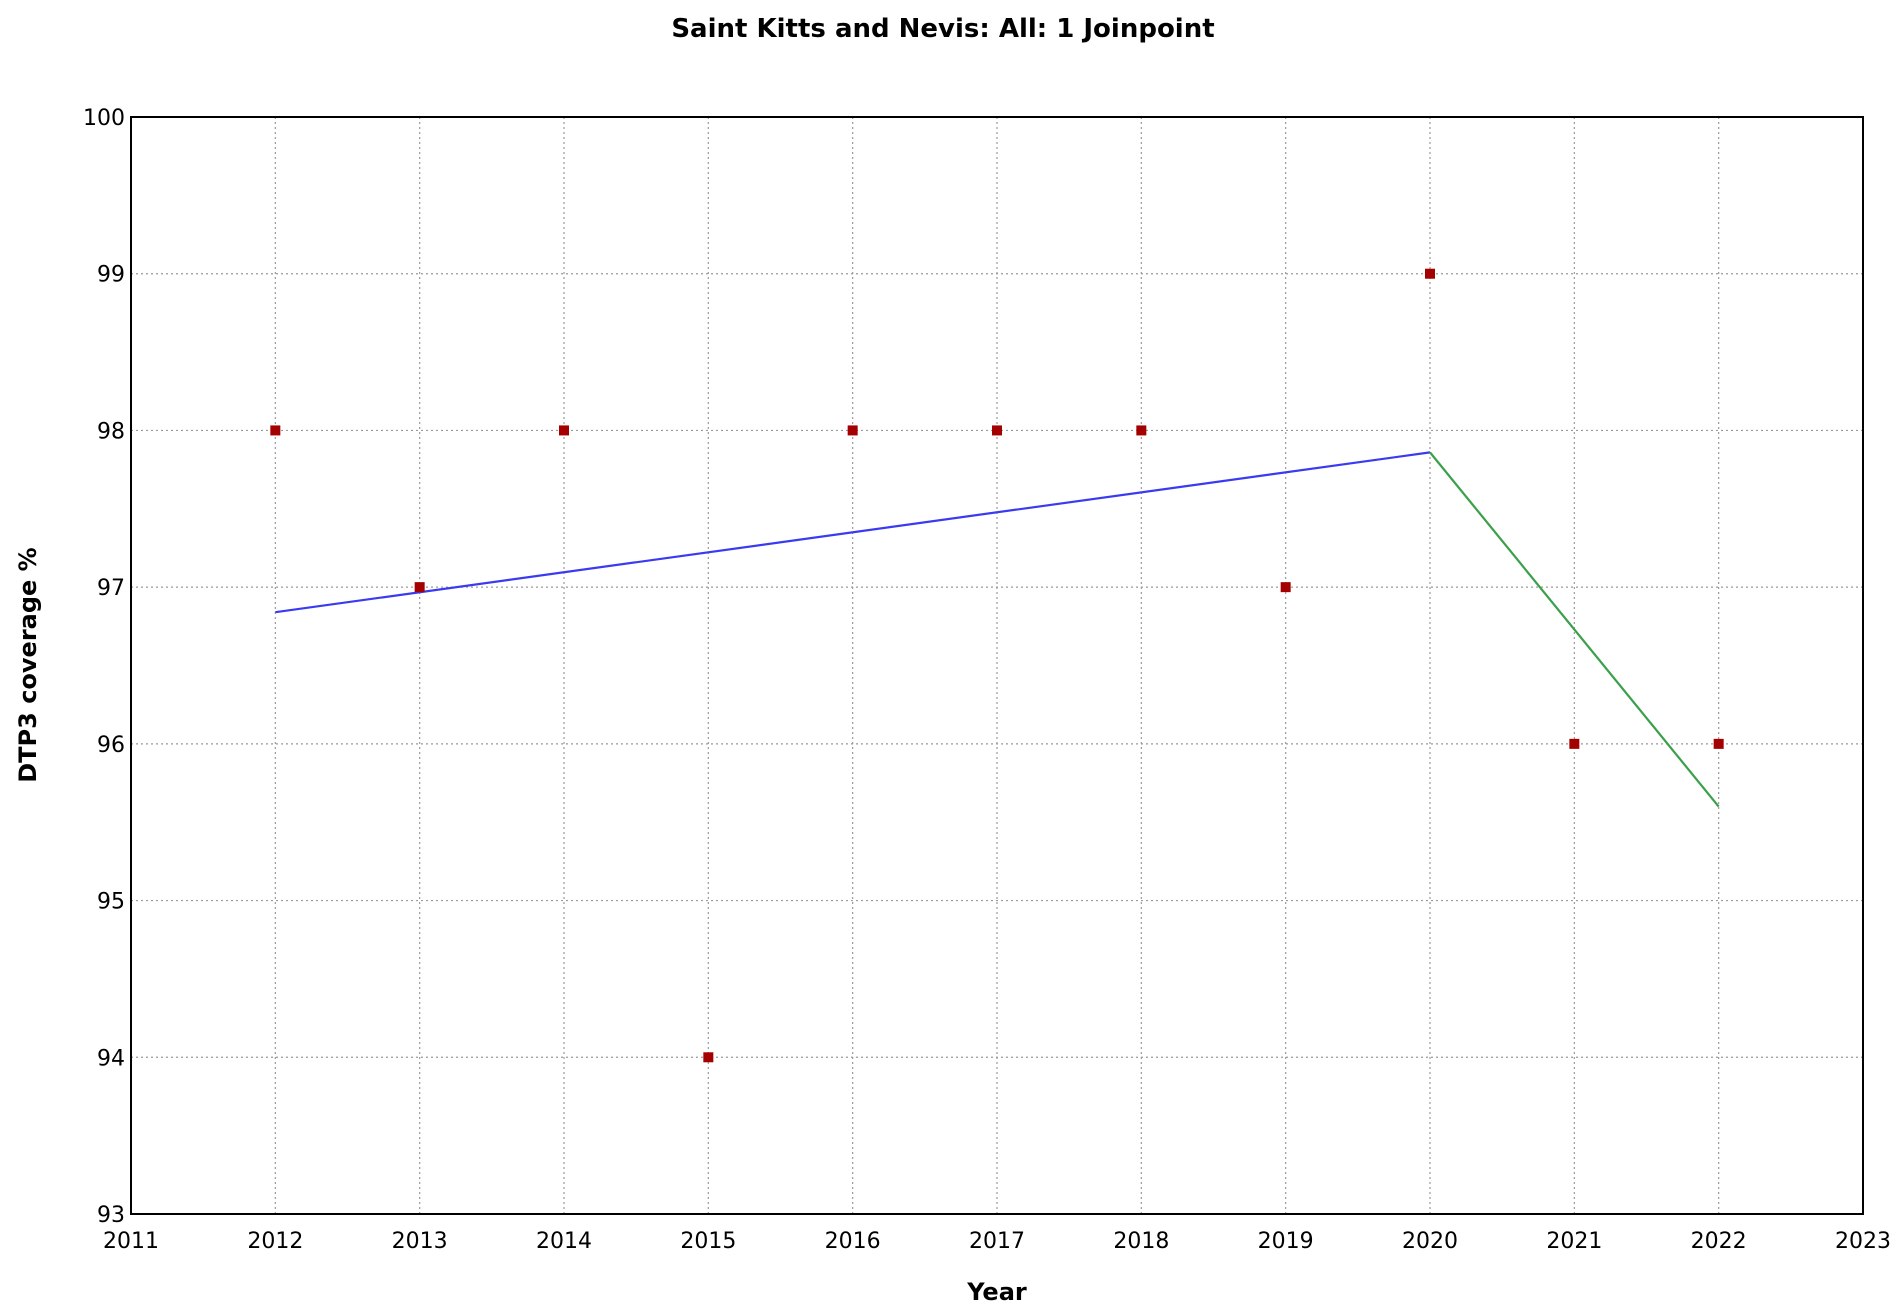 The image size is (1901, 1315). What do you see at coordinates (1286, 1241) in the screenshot?
I see `x-tick-label: 2019` at bounding box center [1286, 1241].